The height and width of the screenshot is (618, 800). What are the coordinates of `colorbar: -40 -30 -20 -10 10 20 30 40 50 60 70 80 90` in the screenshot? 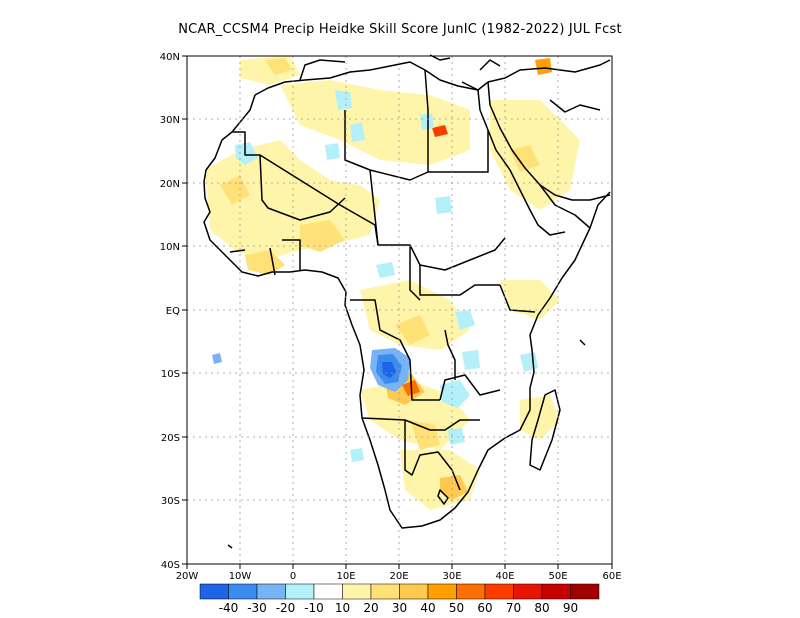 It's located at (399, 599).